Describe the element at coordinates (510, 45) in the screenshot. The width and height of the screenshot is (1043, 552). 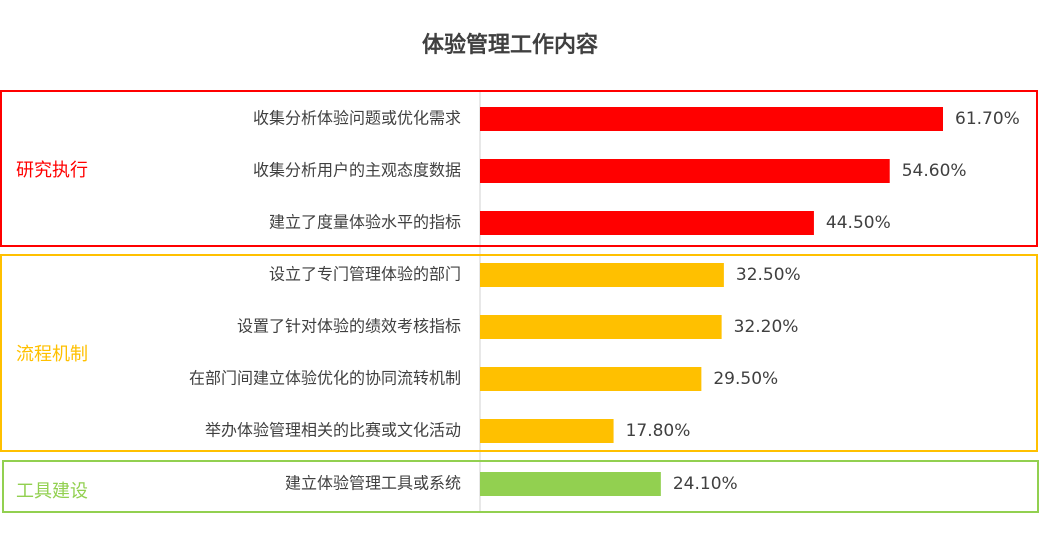
I see `chart-title: 体验管理工作内容` at that location.